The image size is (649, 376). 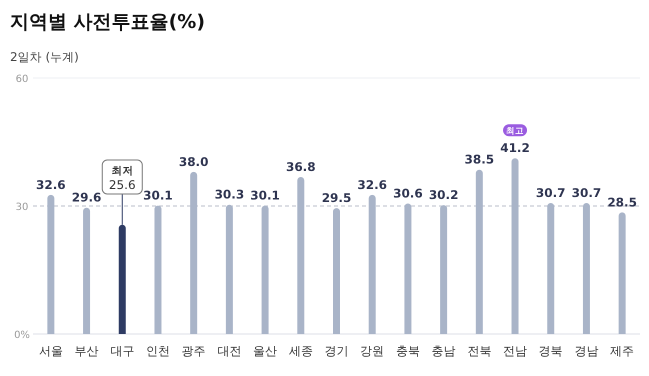 I want to click on data-label: 29.6, so click(x=87, y=197).